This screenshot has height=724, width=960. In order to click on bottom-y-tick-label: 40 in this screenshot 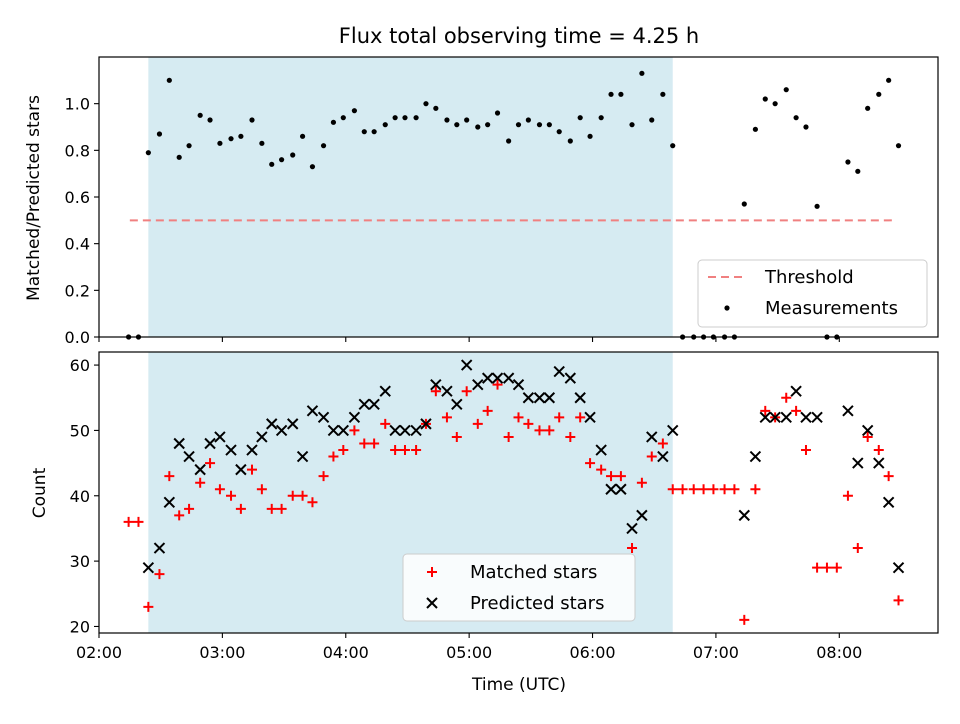, I will do `click(80, 496)`.